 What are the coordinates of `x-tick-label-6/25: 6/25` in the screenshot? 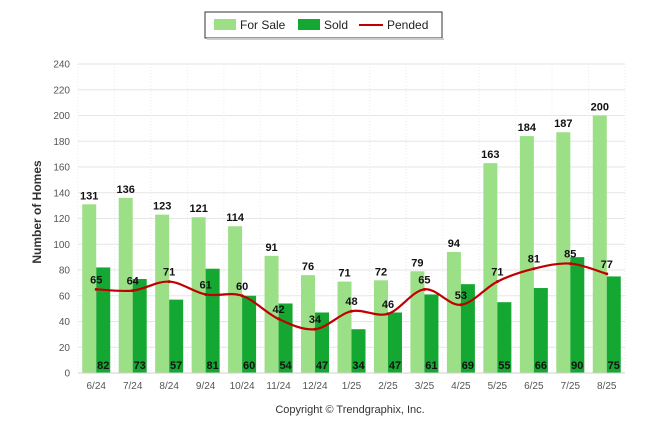 It's located at (534, 386).